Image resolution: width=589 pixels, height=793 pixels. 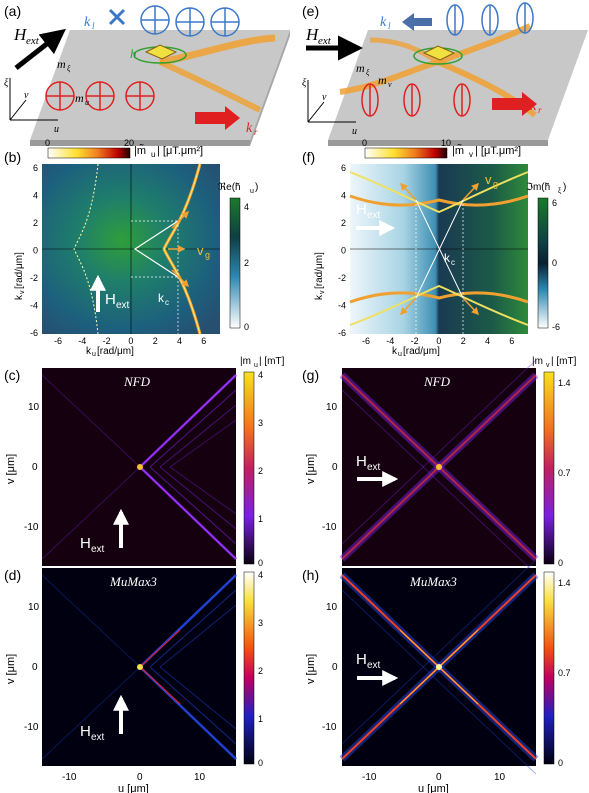 I want to click on panel-a: (a) h k l m ξ m u H, so click(x=147, y=74).